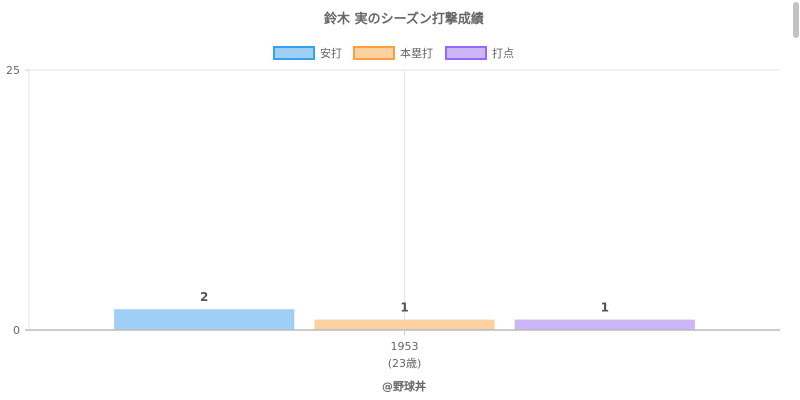  I want to click on x-tick-sublabel: (23歳), so click(405, 363).